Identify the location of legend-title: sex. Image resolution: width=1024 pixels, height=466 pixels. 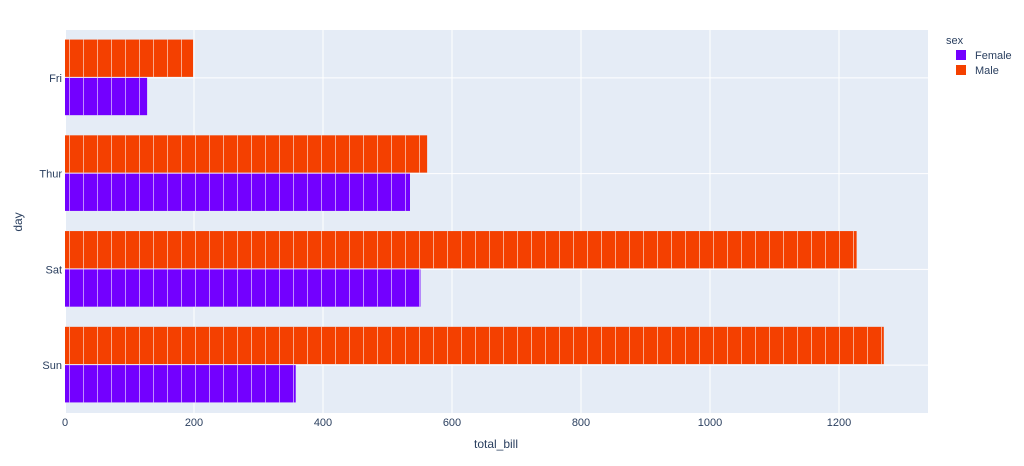
(955, 41).